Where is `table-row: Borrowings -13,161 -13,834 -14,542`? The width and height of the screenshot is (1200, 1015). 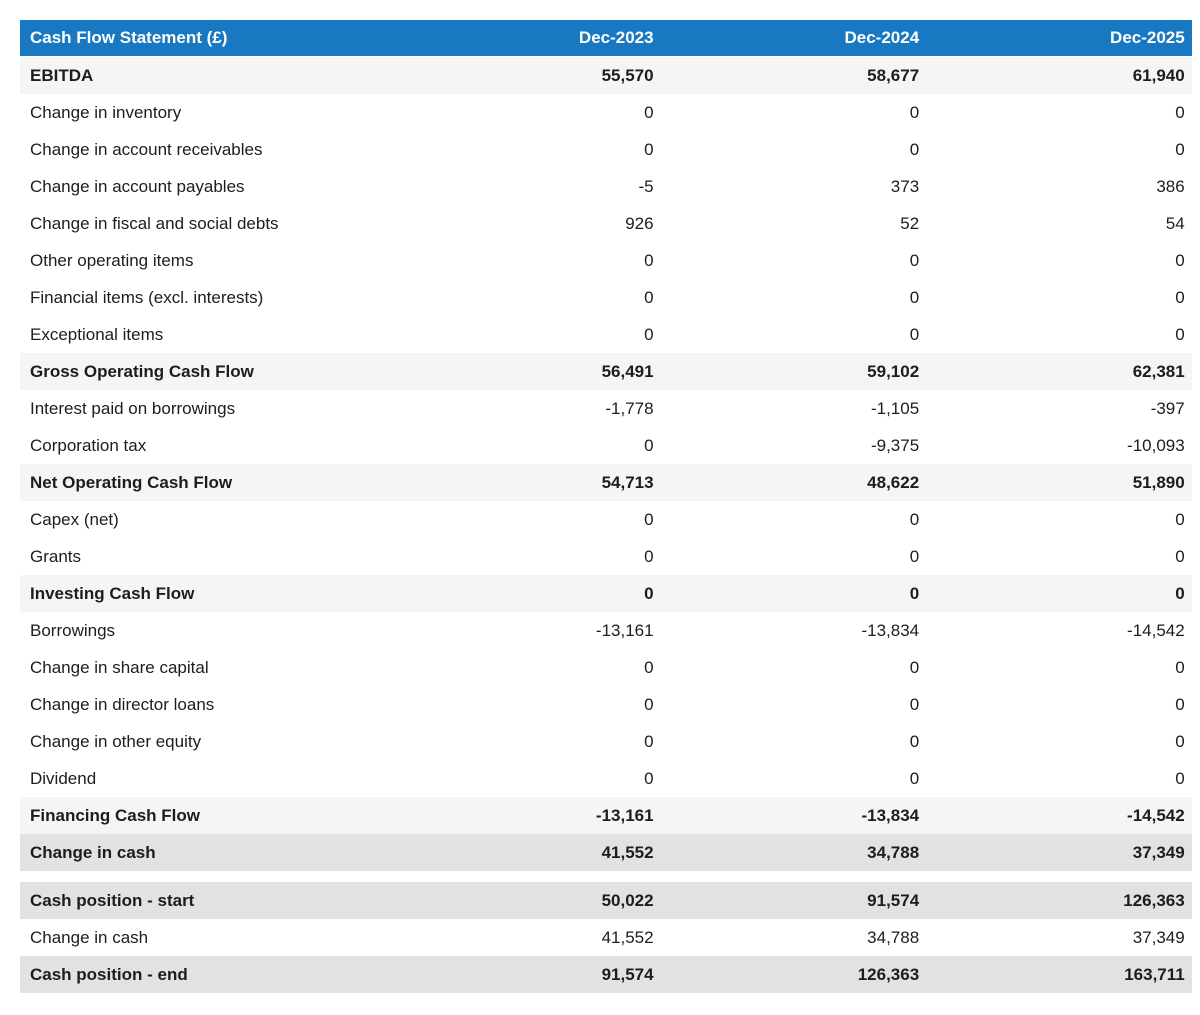 table-row: Borrowings -13,161 -13,834 -14,542 is located at coordinates (606, 630).